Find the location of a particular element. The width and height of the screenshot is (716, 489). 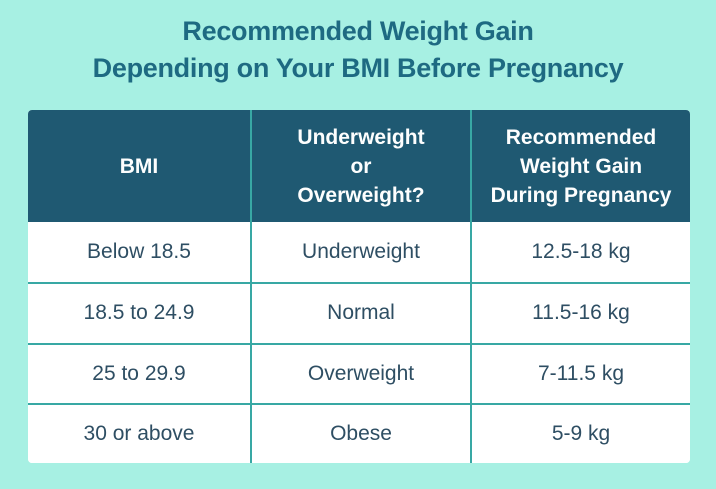

cell-weight-status: Underweight is located at coordinates (360, 252).